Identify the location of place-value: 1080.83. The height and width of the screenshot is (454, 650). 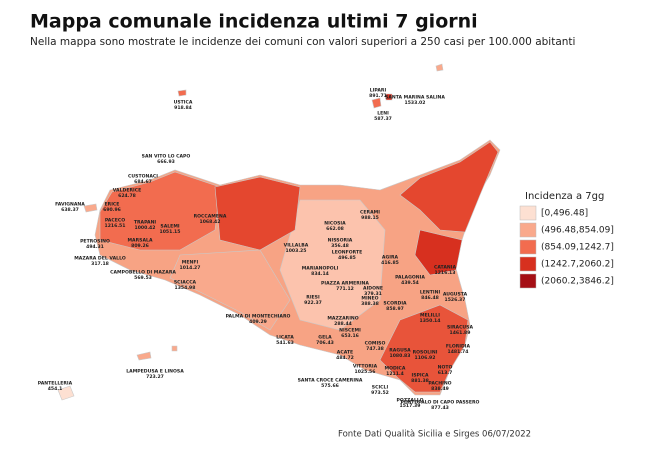
(400, 356).